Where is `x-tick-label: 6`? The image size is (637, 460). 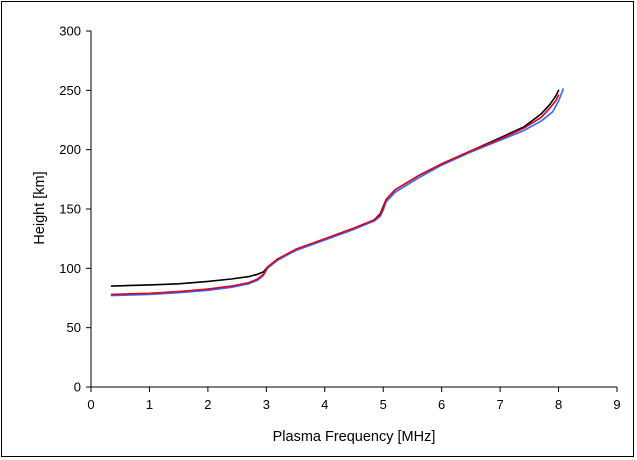
x-tick-label: 6 is located at coordinates (441, 404).